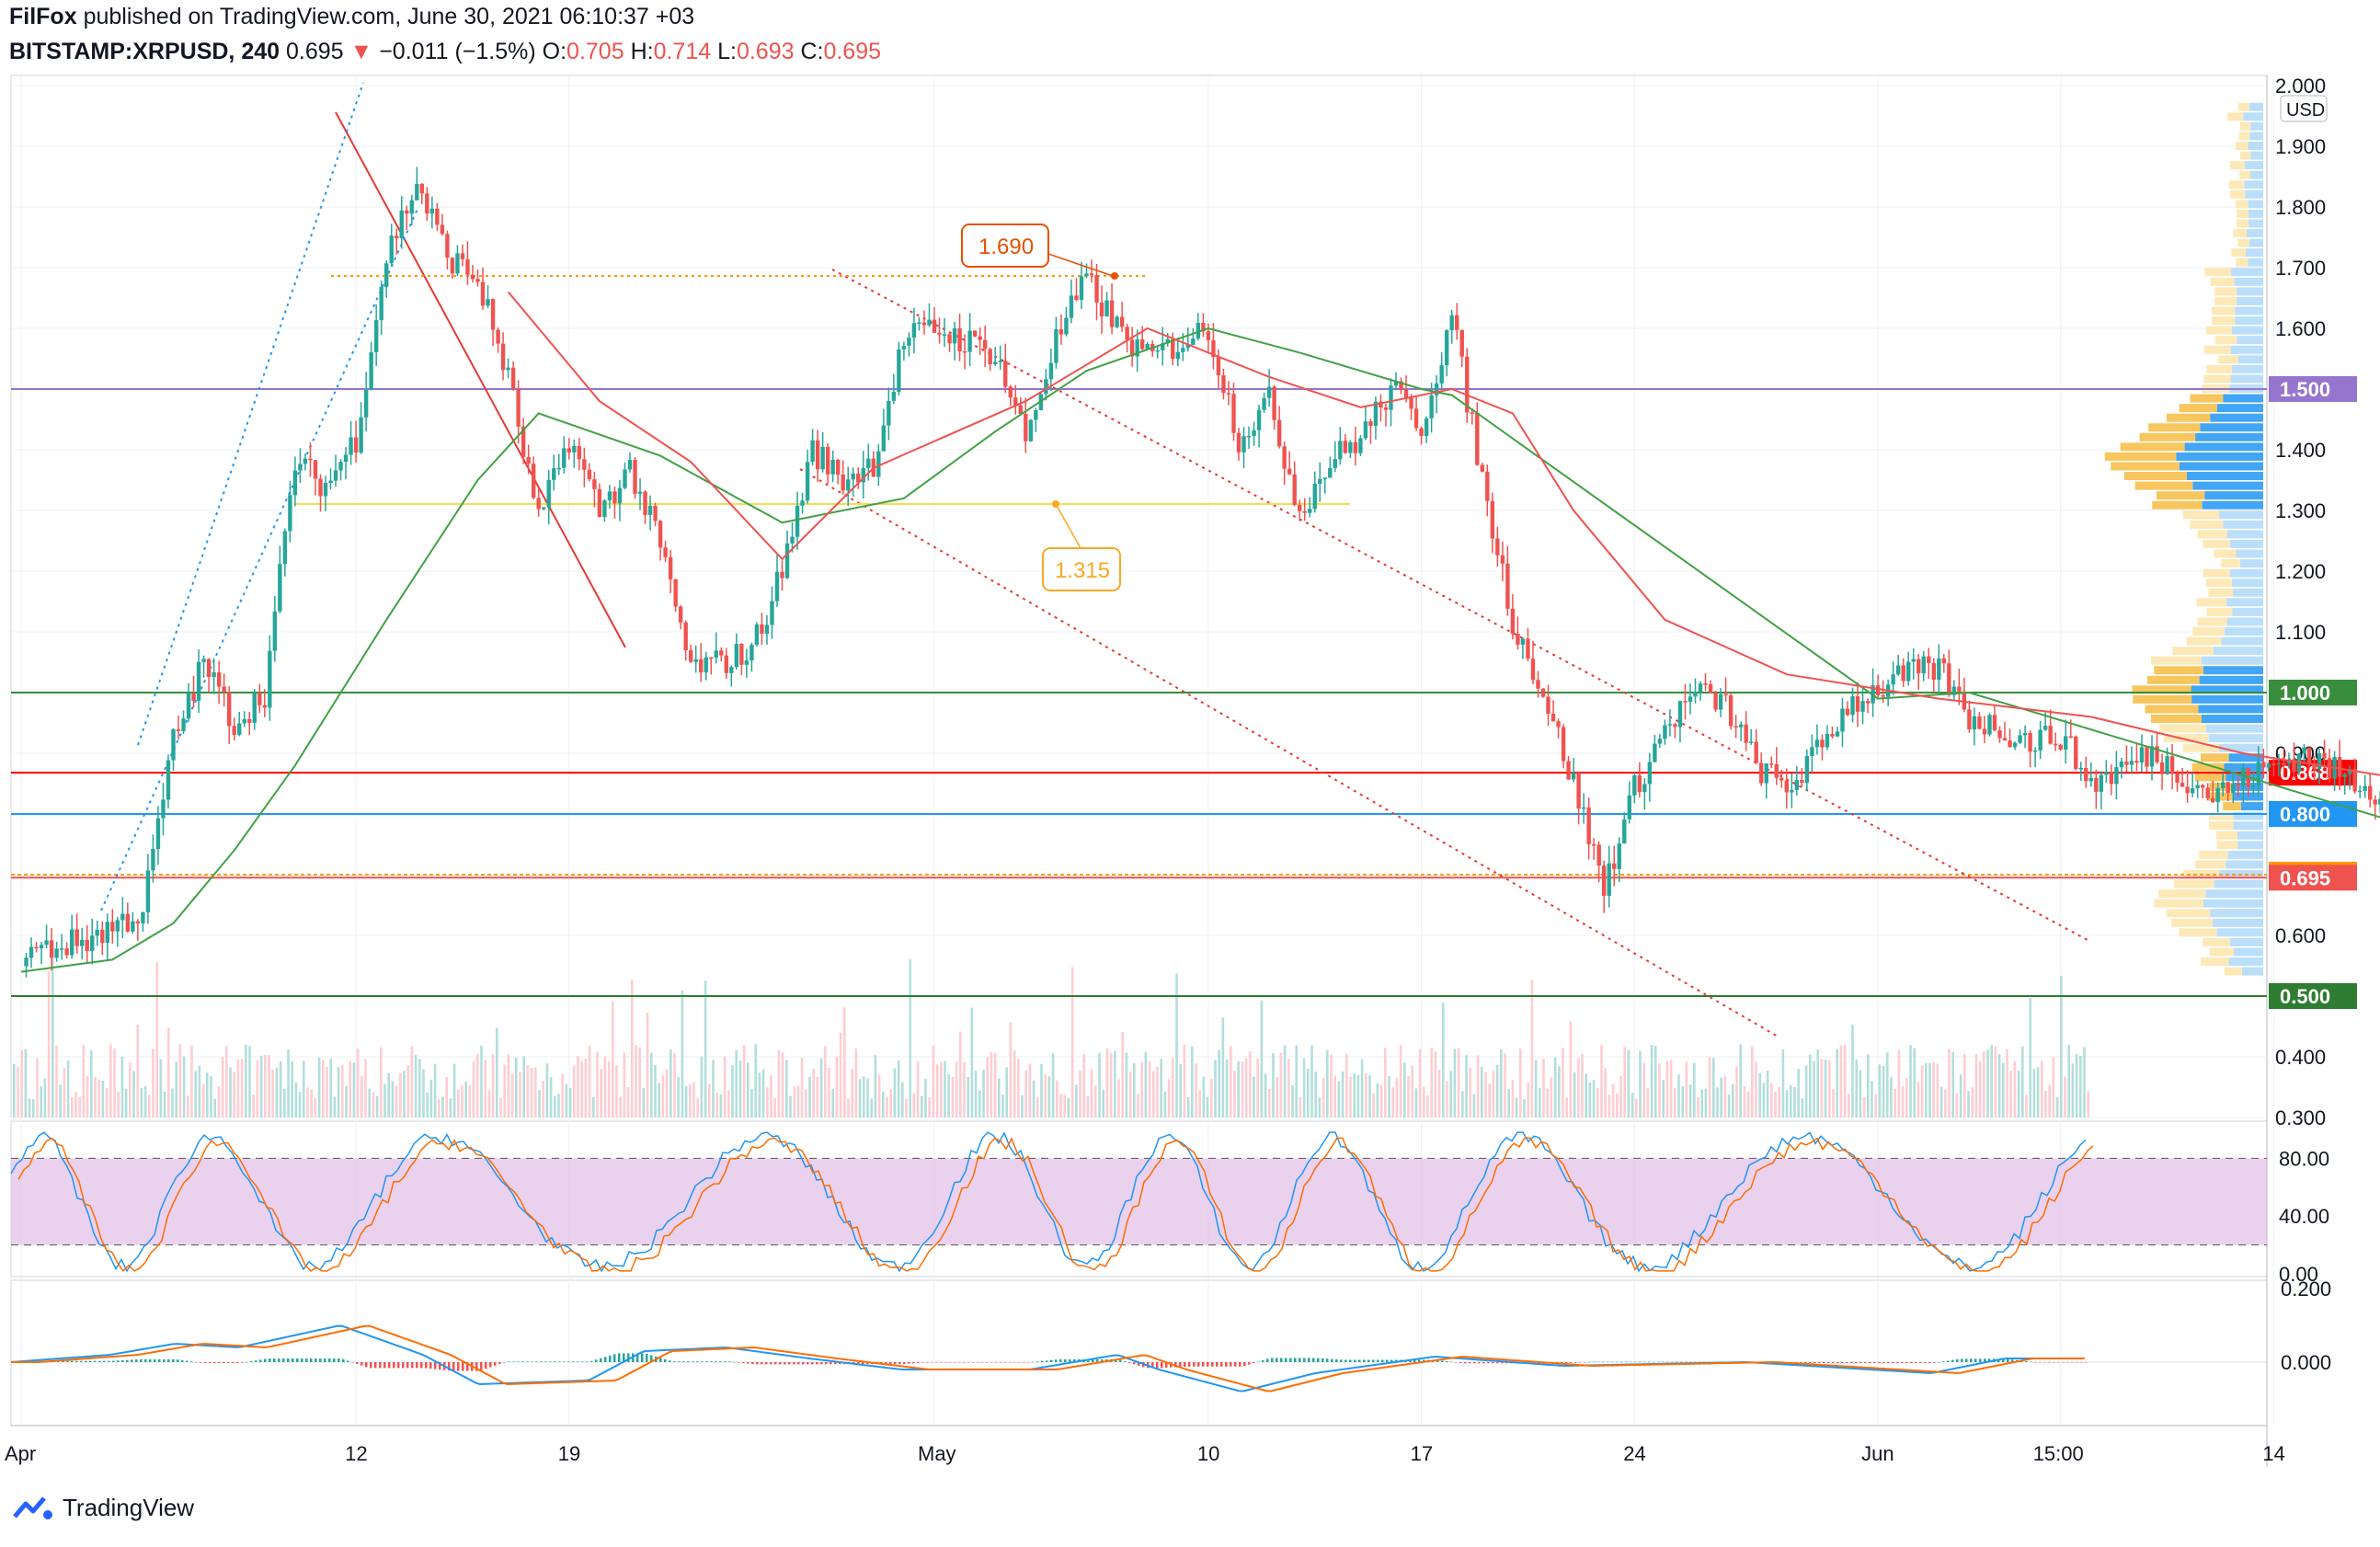 This screenshot has height=1547, width=2380. What do you see at coordinates (43, 16) in the screenshot?
I see `author-name: FilFox` at bounding box center [43, 16].